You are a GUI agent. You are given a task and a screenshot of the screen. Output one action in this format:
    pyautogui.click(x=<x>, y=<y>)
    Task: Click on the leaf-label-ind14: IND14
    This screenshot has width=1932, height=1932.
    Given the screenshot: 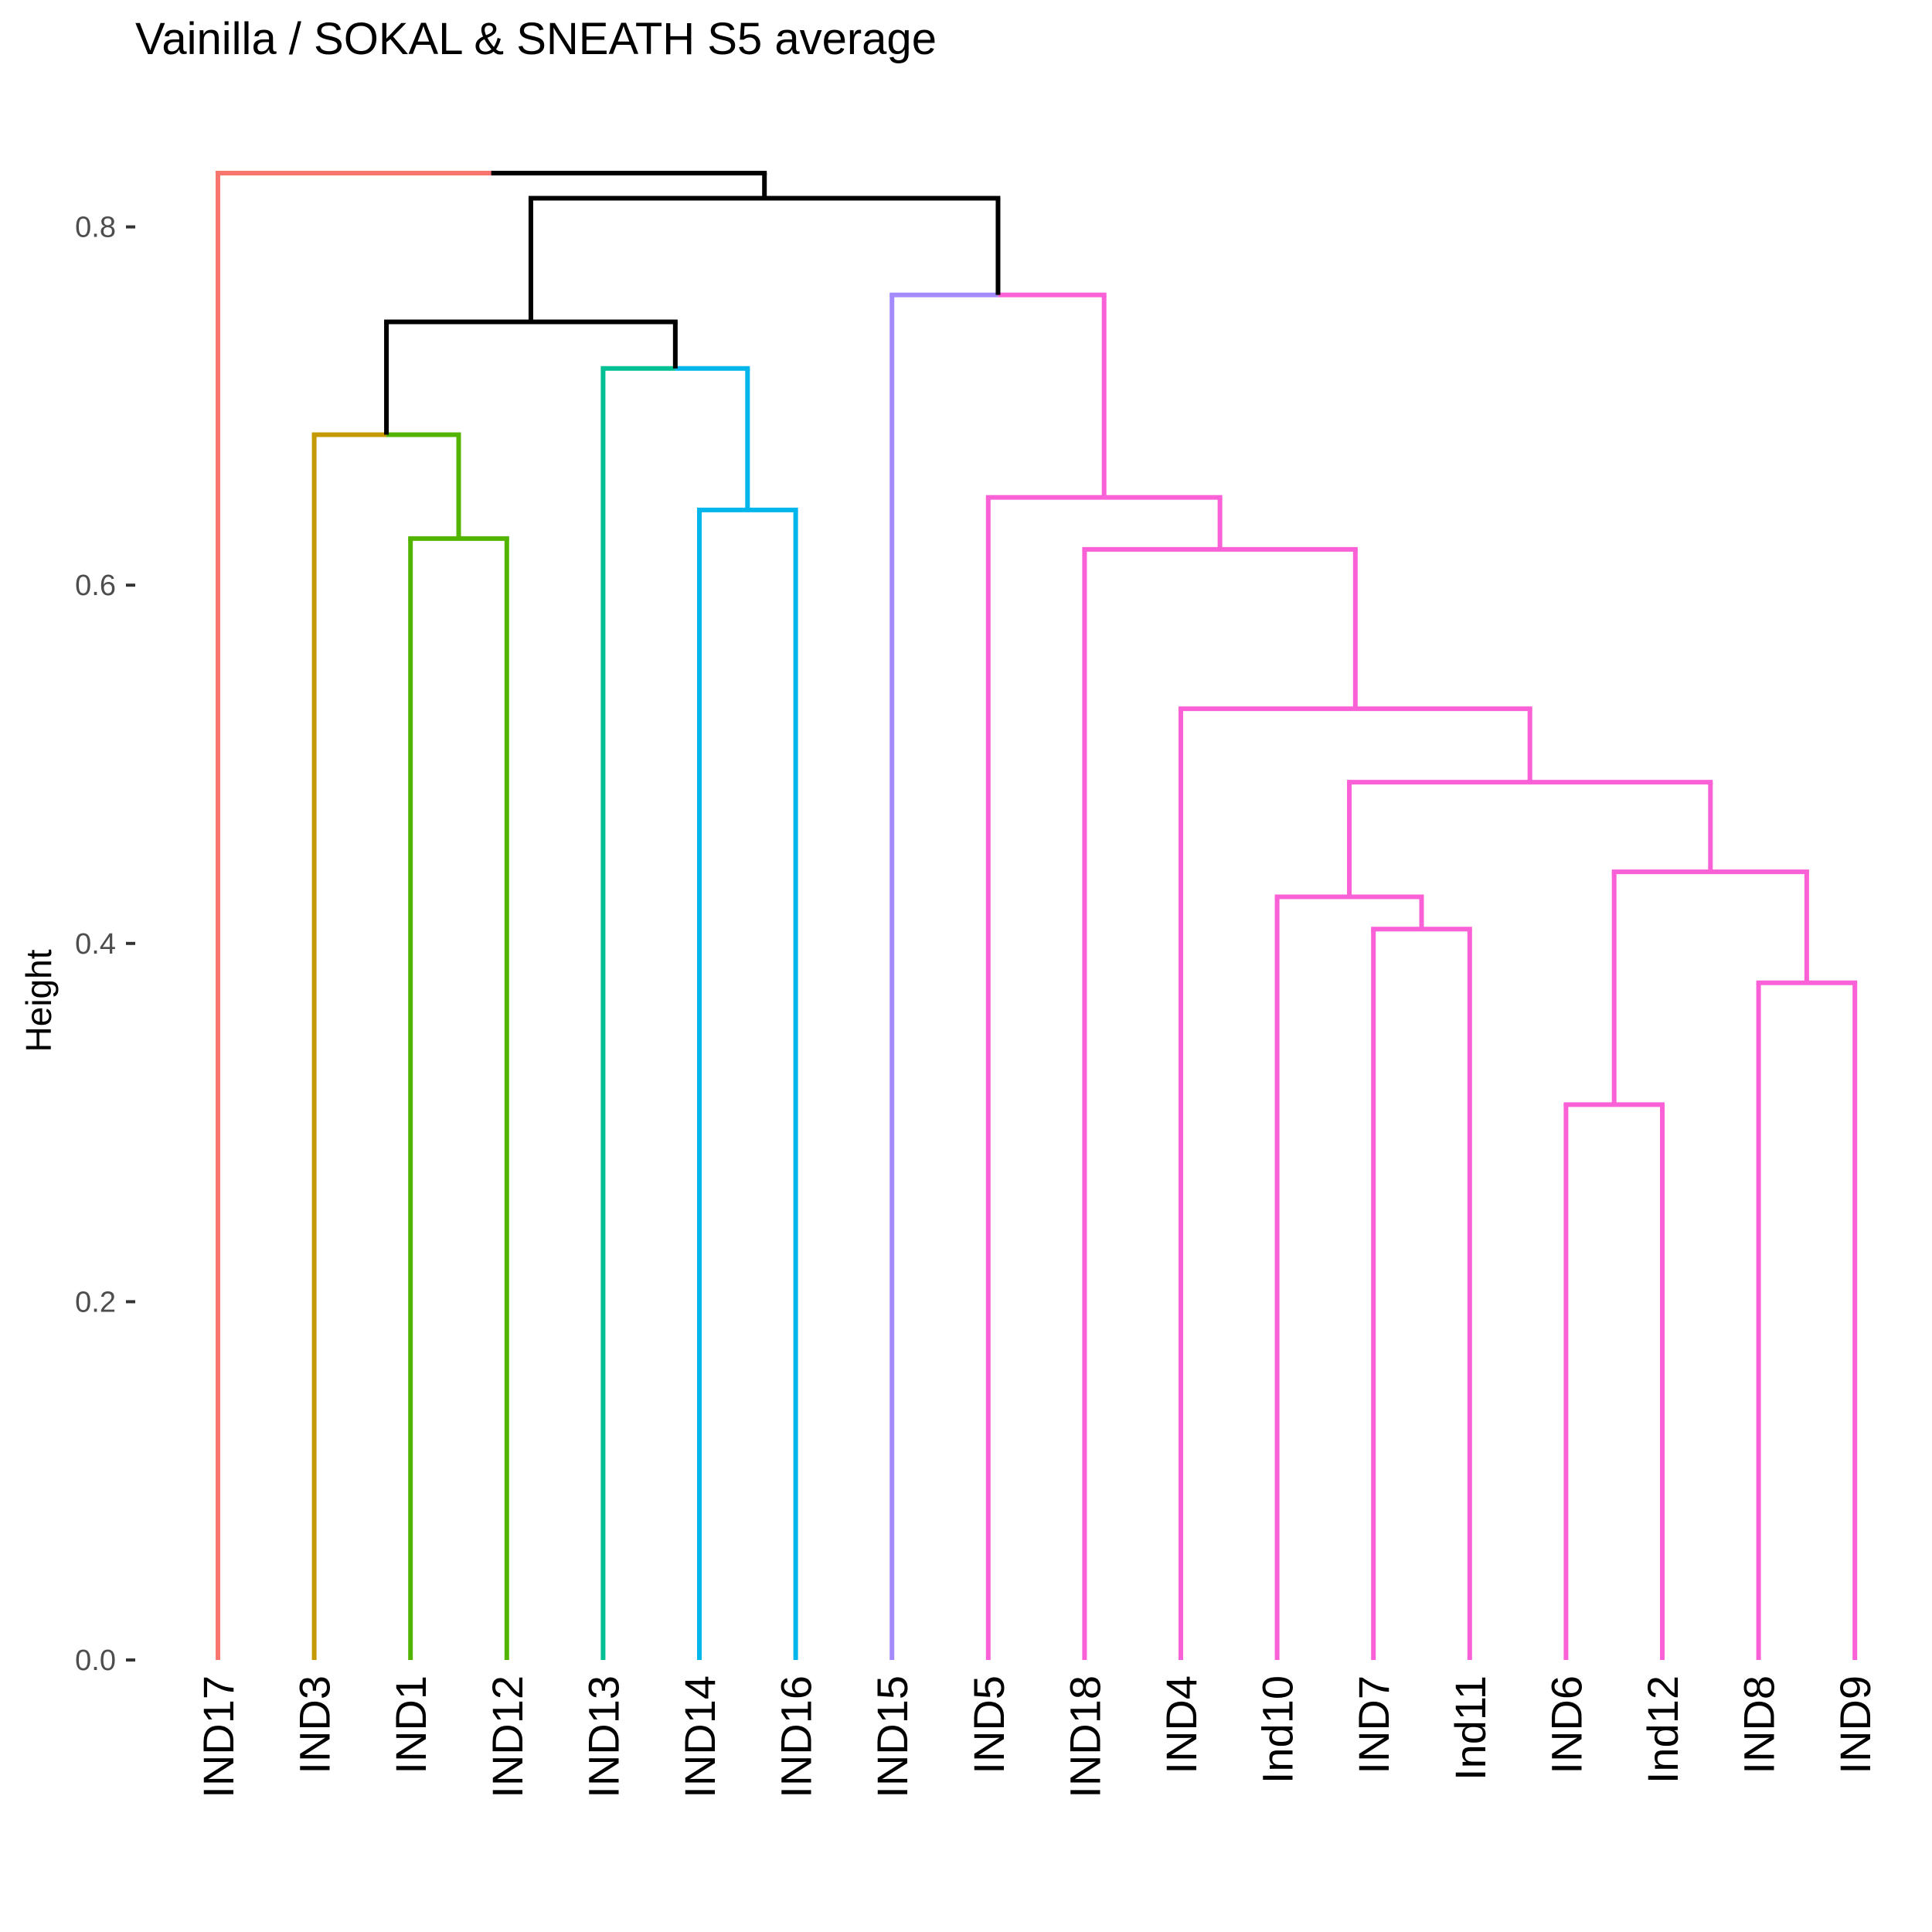 What is the action you would take?
    pyautogui.click(x=699, y=1737)
    